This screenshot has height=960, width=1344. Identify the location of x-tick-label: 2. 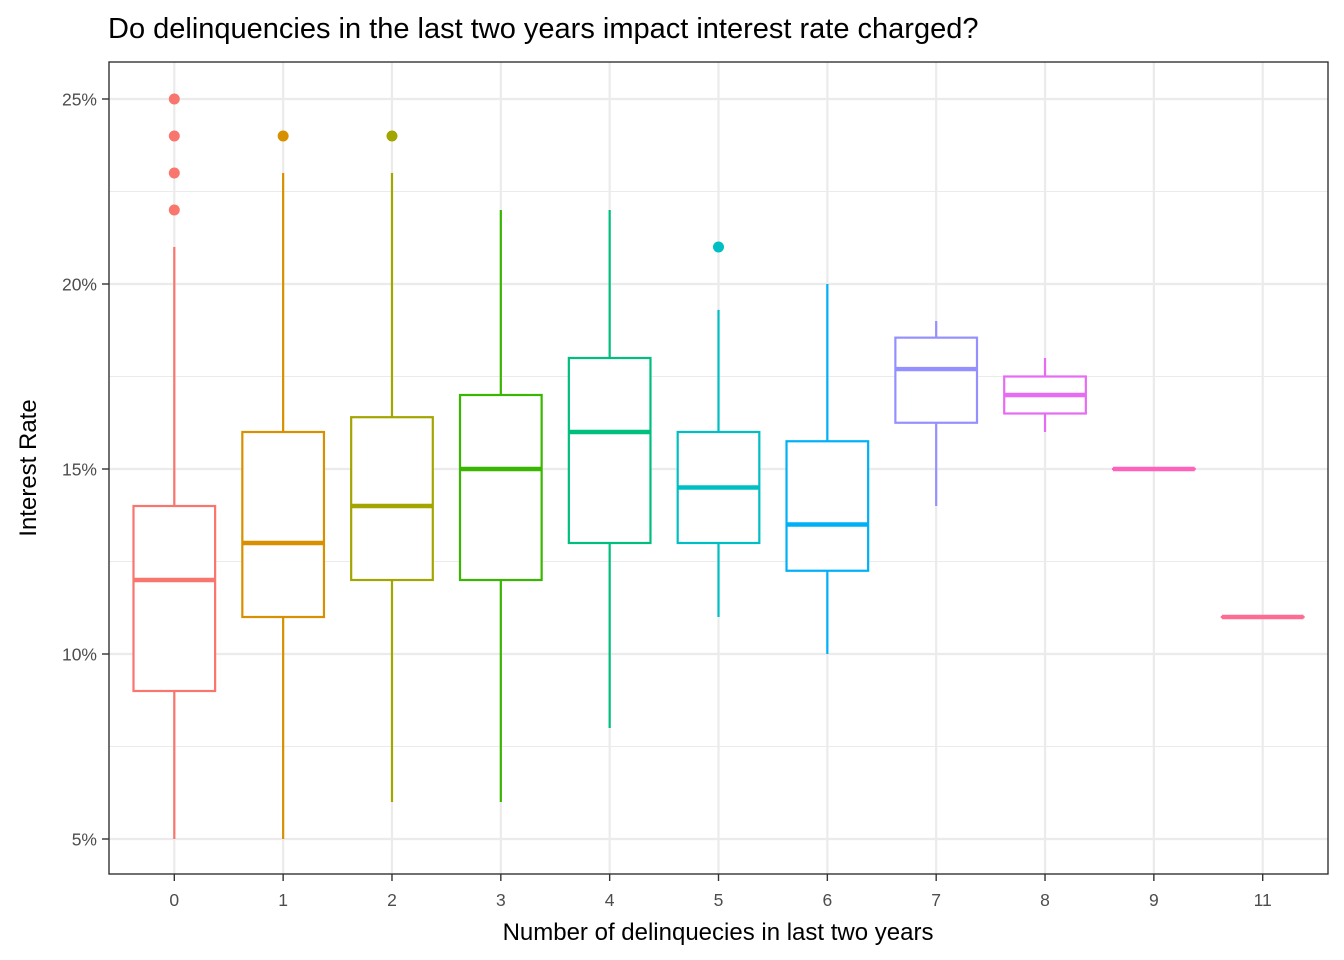
(392, 900).